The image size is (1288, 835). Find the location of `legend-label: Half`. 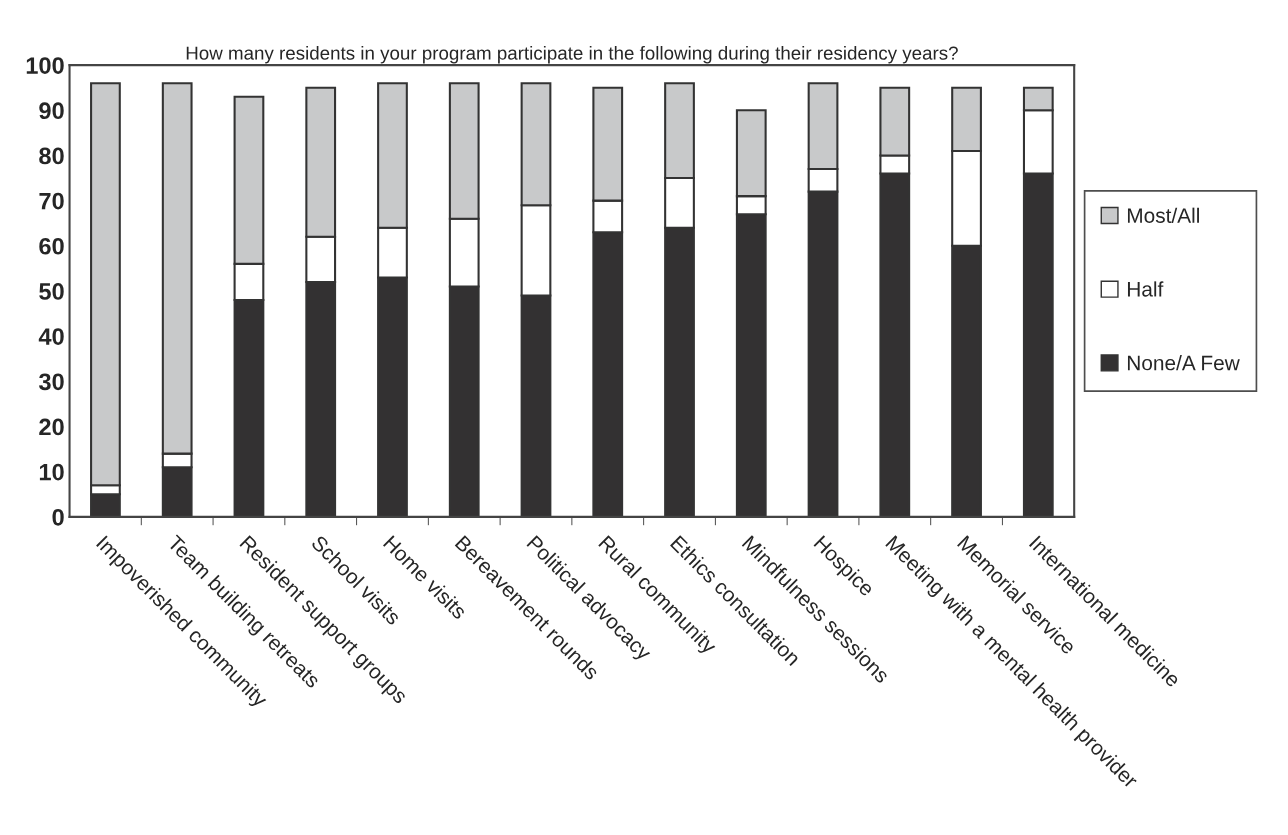

legend-label: Half is located at coordinates (1145, 289).